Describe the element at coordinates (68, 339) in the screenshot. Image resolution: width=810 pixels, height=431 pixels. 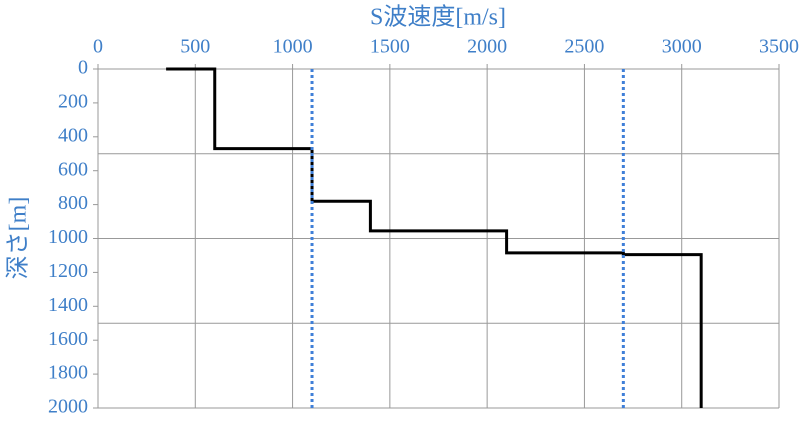
I see `y-tick-label: 1600` at that location.